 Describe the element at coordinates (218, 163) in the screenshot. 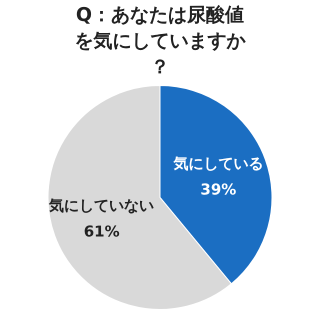

I see `slice-label: 気にしている` at that location.